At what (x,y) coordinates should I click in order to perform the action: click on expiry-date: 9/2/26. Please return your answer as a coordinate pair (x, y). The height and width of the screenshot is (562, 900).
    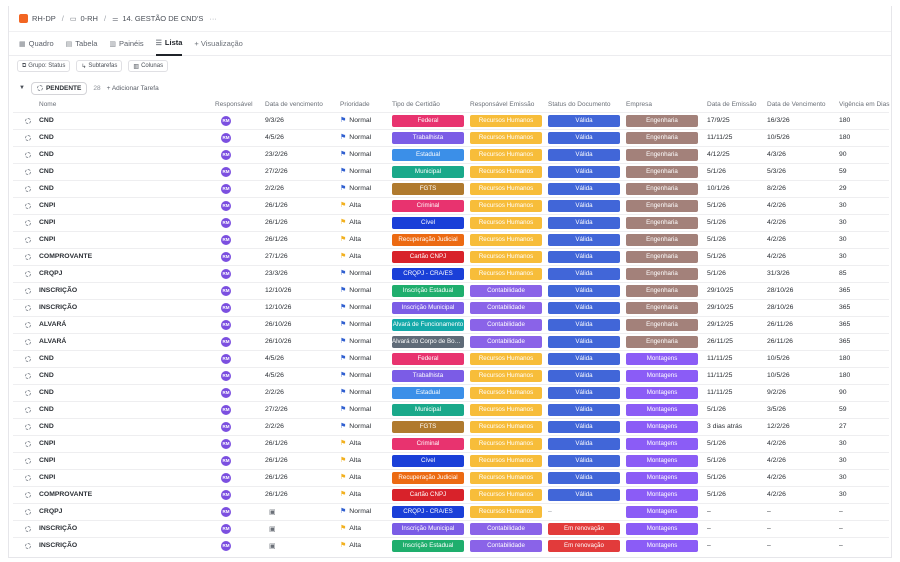
    Looking at the image, I should click on (801, 392).